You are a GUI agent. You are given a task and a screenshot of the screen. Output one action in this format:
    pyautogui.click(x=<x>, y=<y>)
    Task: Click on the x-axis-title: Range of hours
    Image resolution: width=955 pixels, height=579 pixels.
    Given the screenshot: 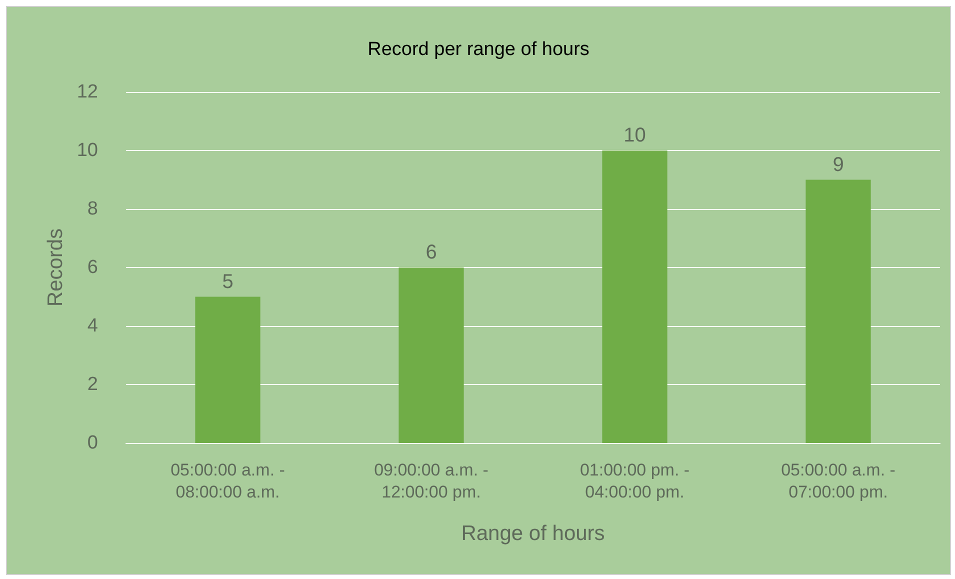 What is the action you would take?
    pyautogui.click(x=533, y=533)
    